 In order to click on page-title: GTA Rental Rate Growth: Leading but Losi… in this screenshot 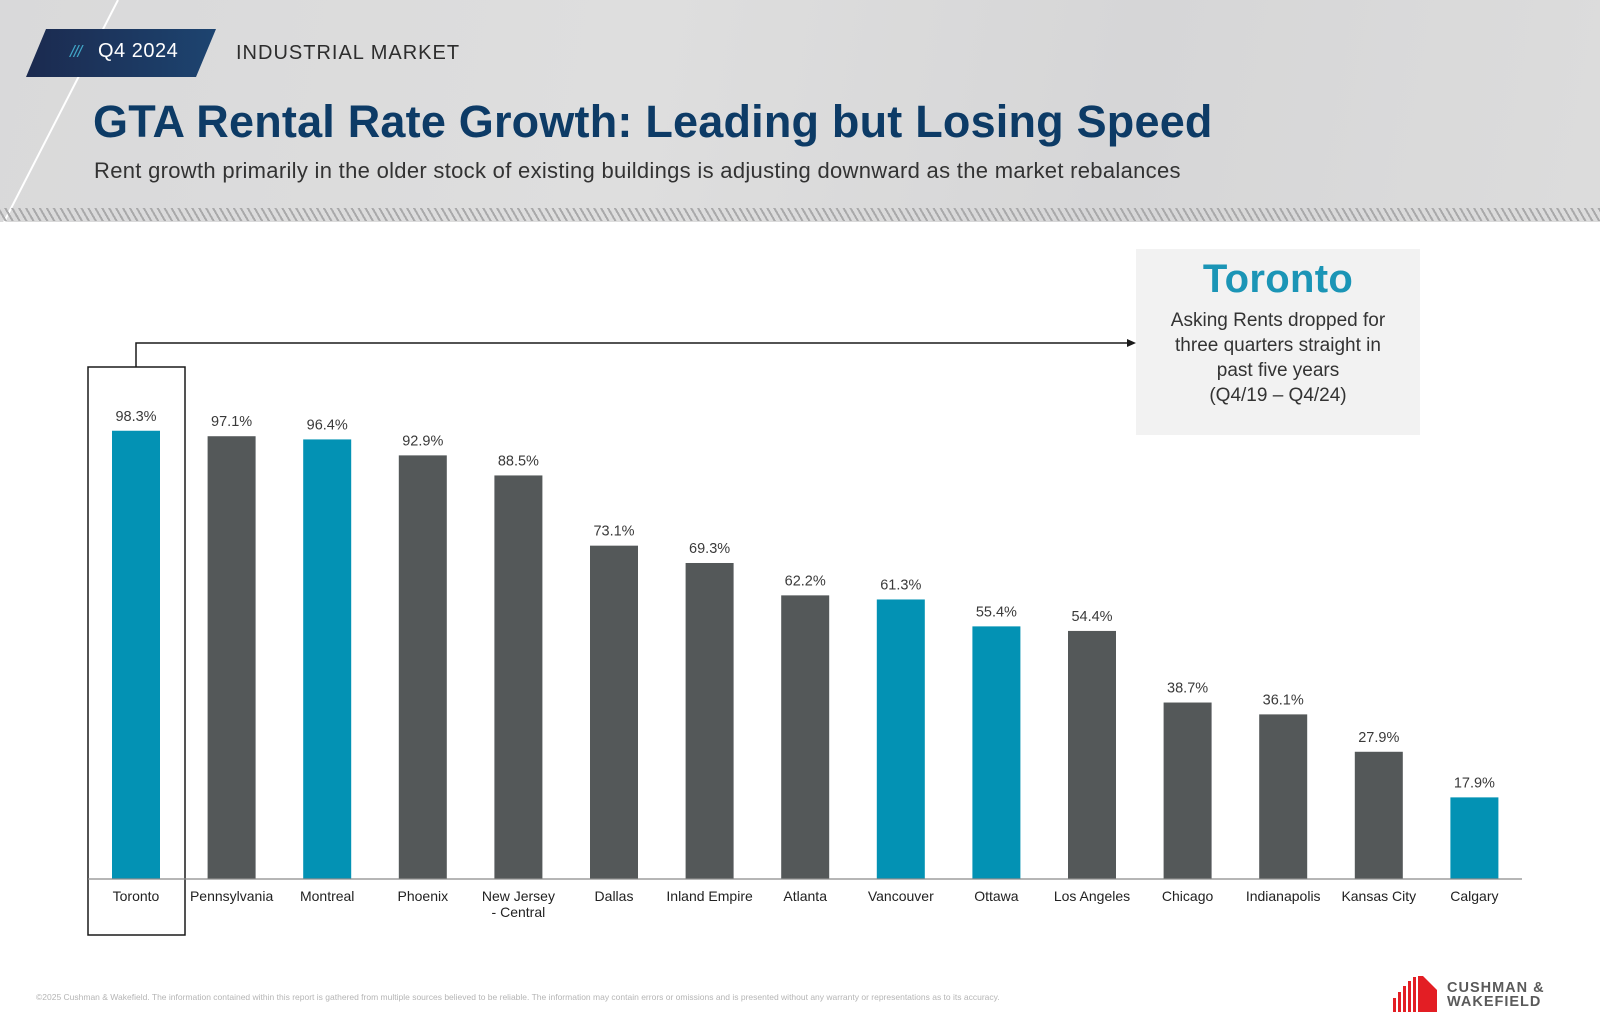, I will do `click(653, 121)`.